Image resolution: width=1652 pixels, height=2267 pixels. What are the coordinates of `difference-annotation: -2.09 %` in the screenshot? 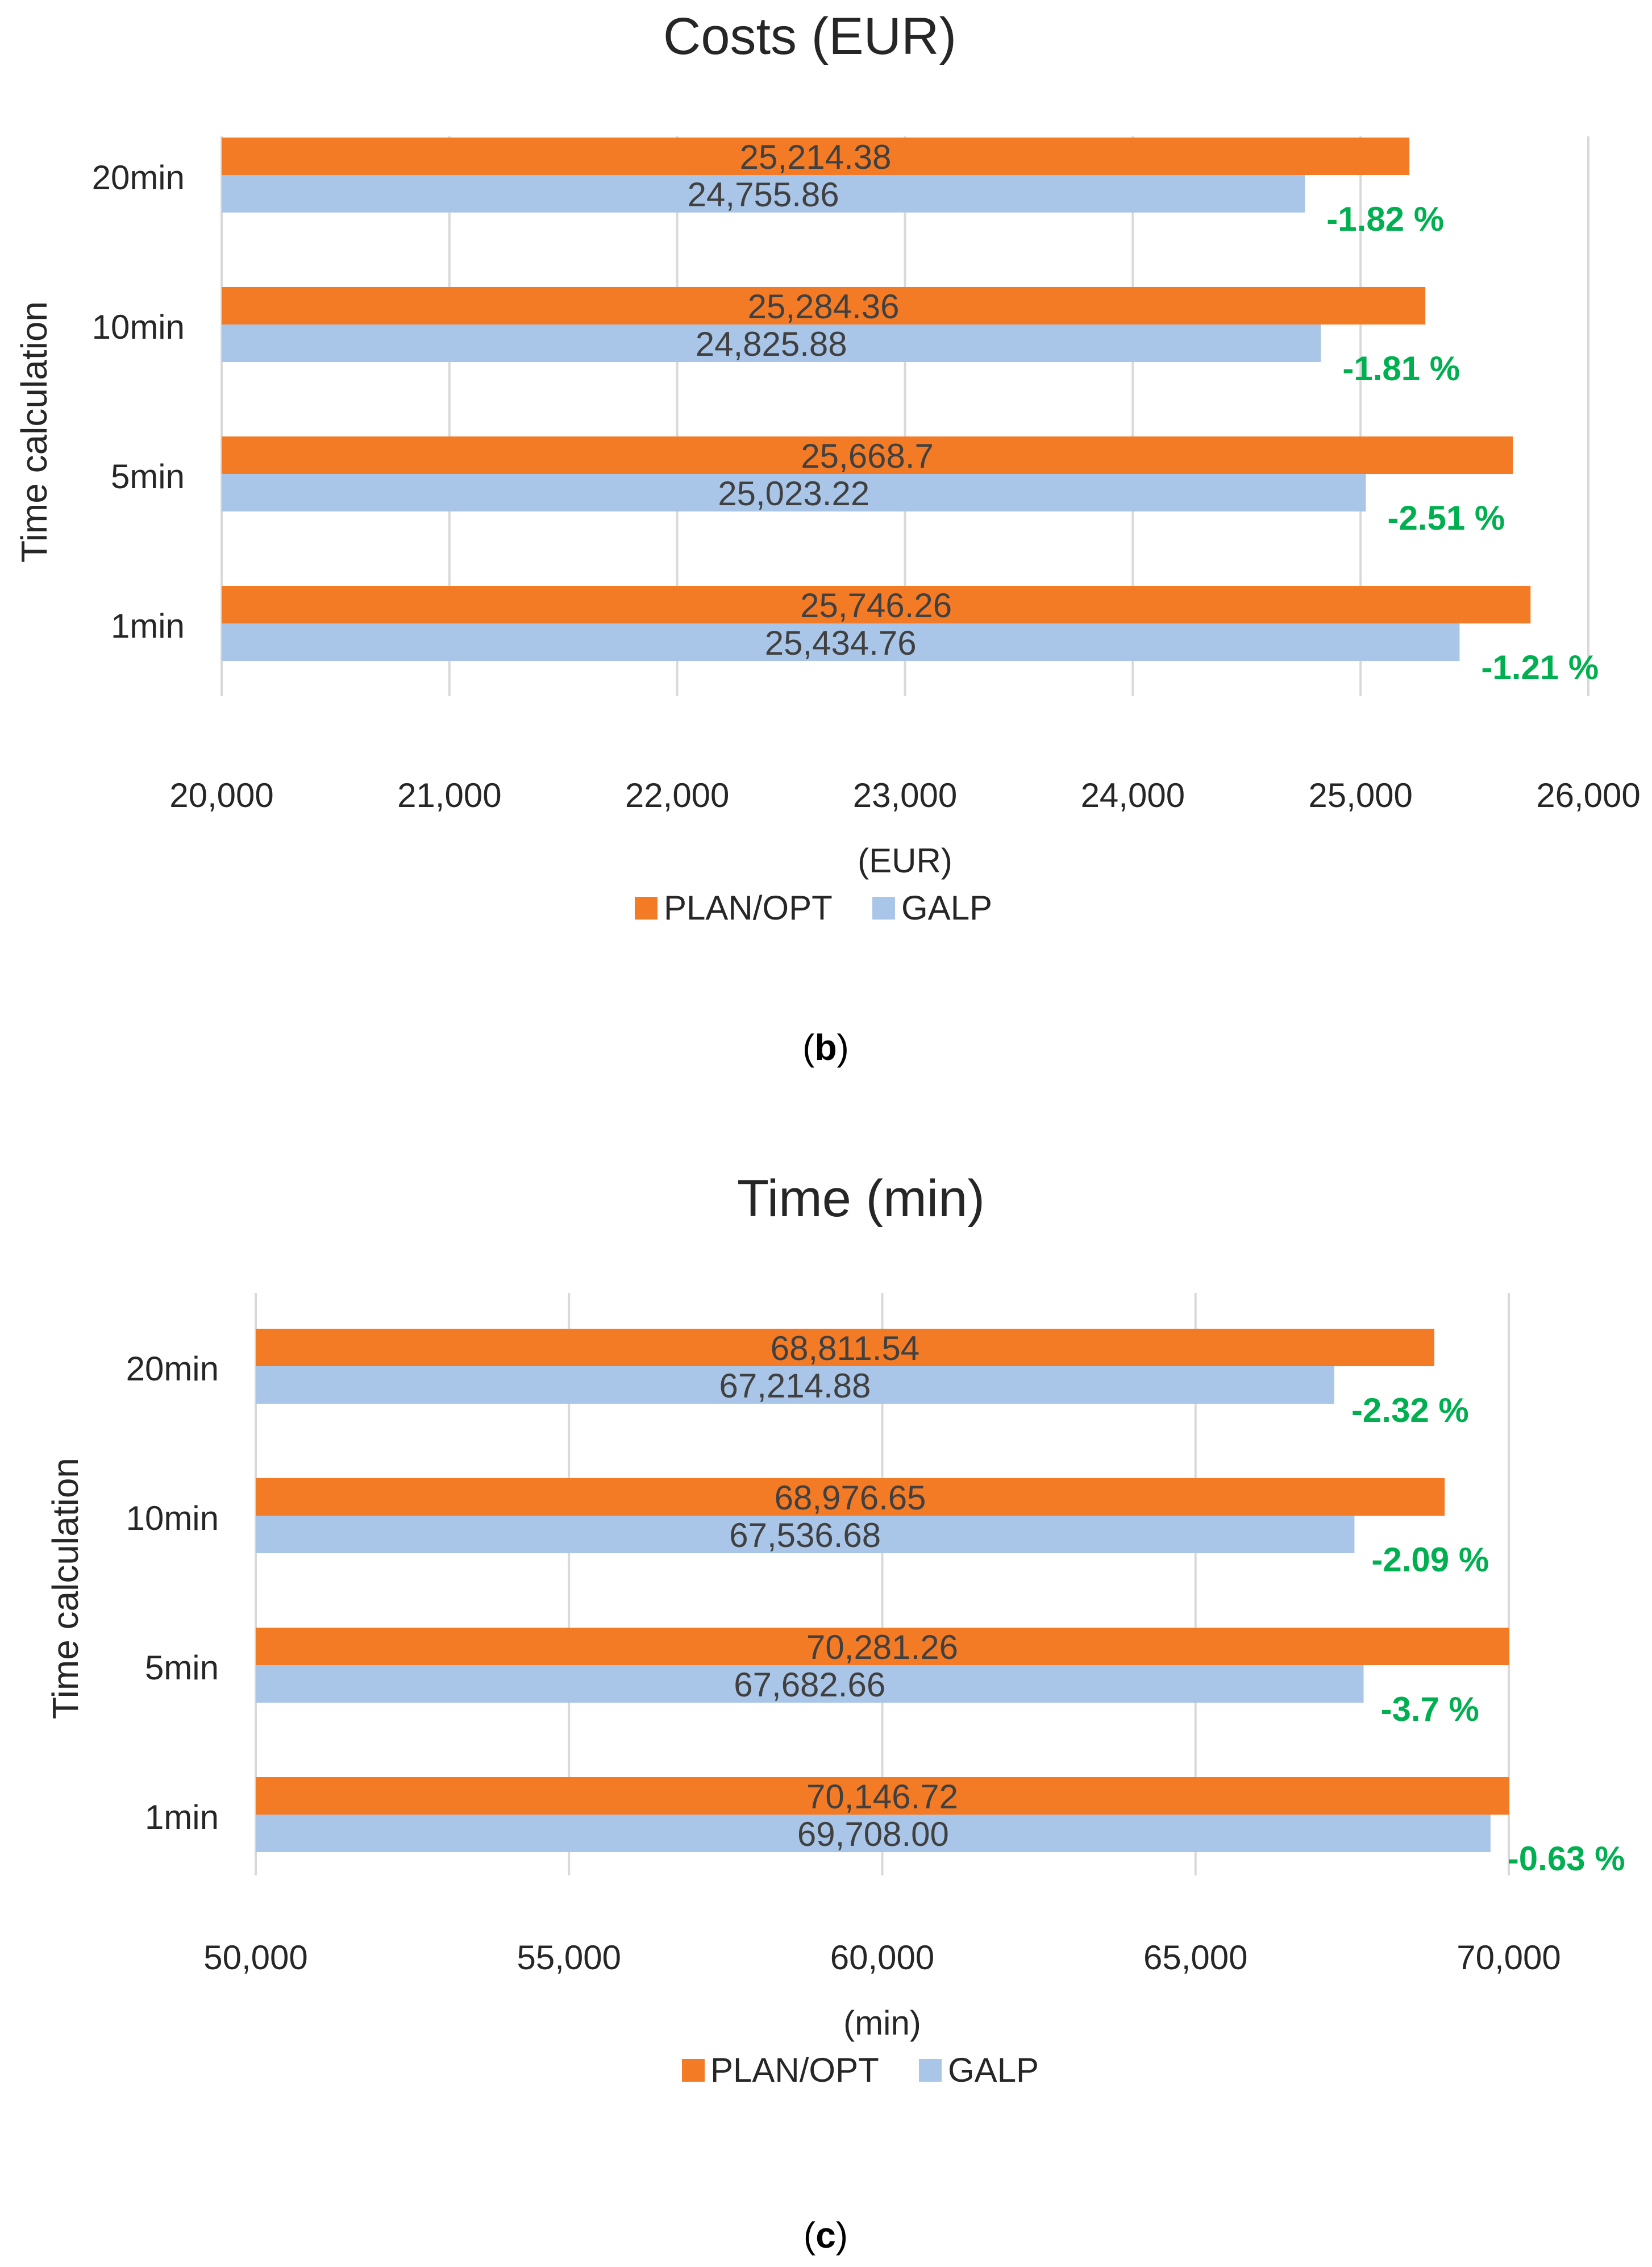 It's located at (1430, 1560).